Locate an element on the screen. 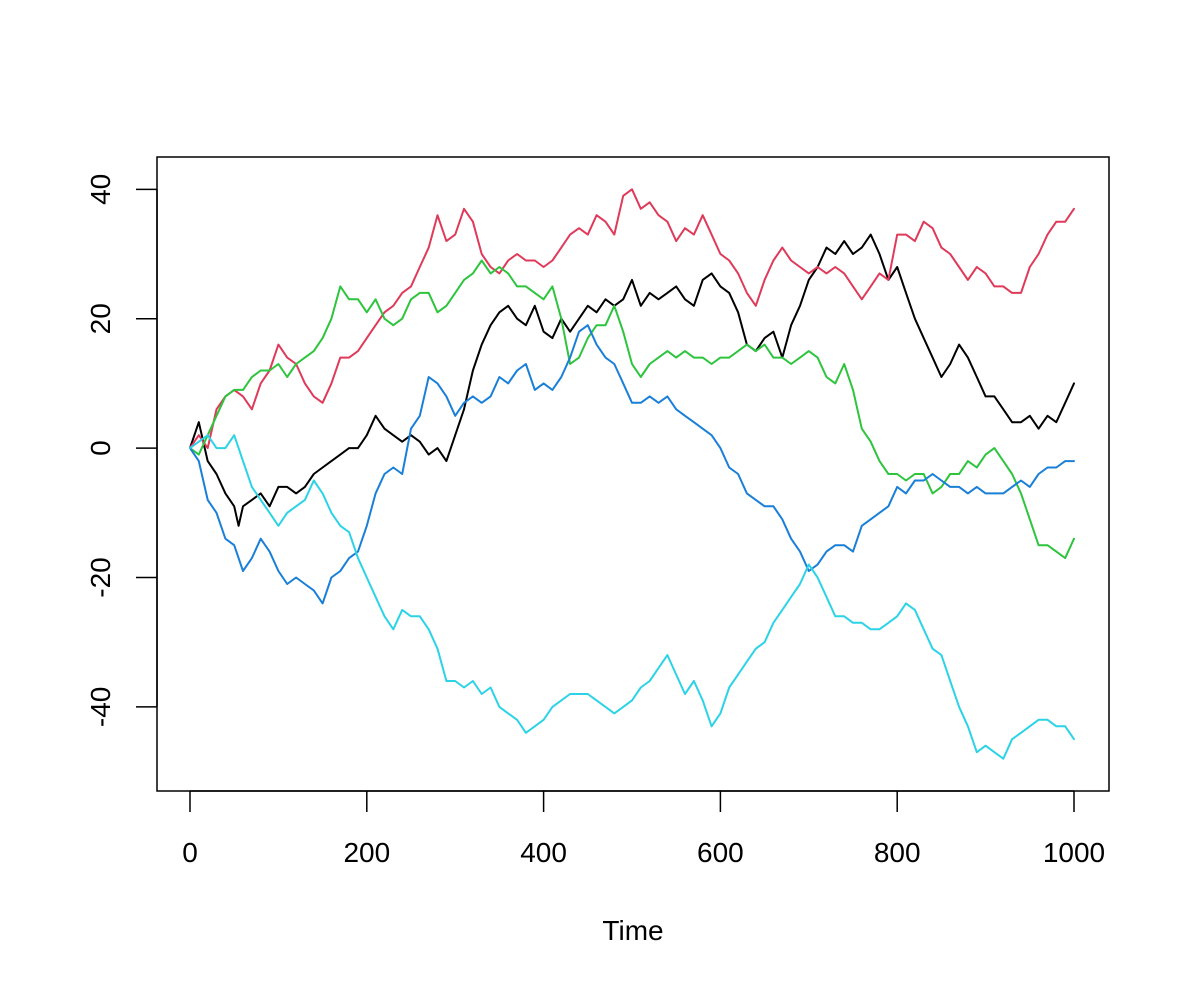 The width and height of the screenshot is (1190, 988). x-tick-label: 400 is located at coordinates (543, 852).